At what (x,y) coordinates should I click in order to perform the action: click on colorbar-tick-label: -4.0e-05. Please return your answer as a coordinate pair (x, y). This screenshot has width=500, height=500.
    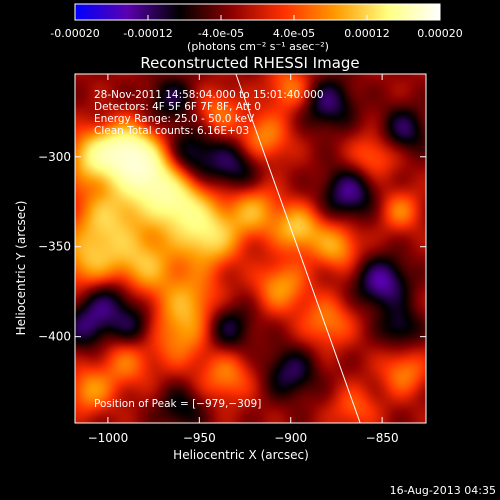
    Looking at the image, I should click on (221, 33).